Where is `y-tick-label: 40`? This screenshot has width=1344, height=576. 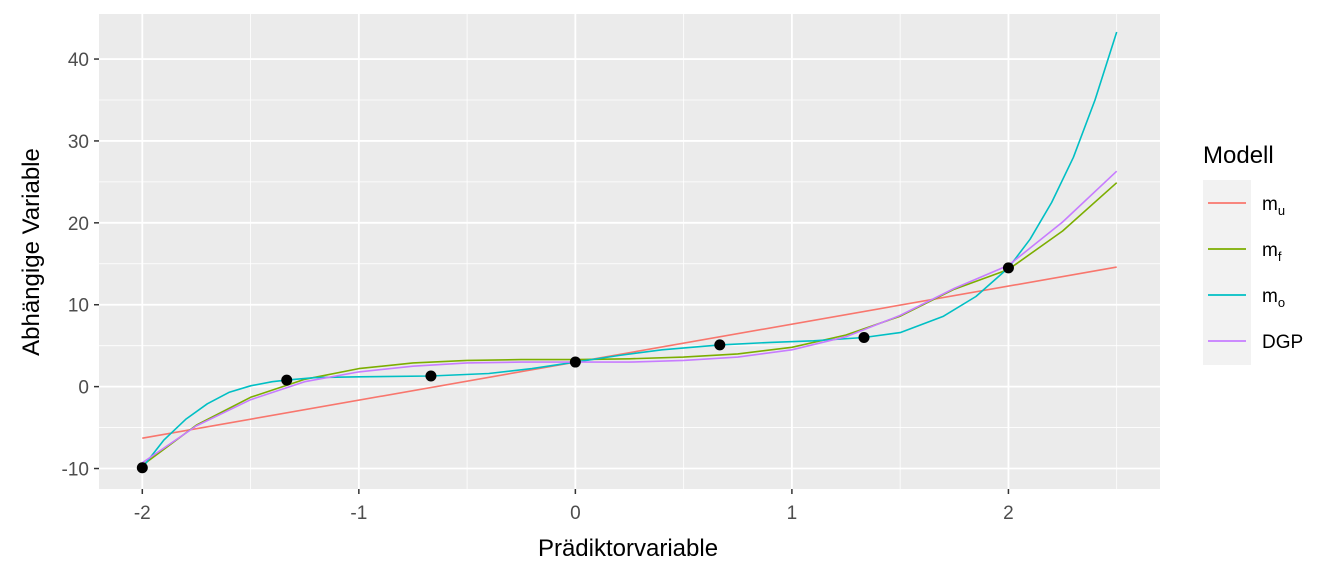
y-tick-label: 40 is located at coordinates (78, 60).